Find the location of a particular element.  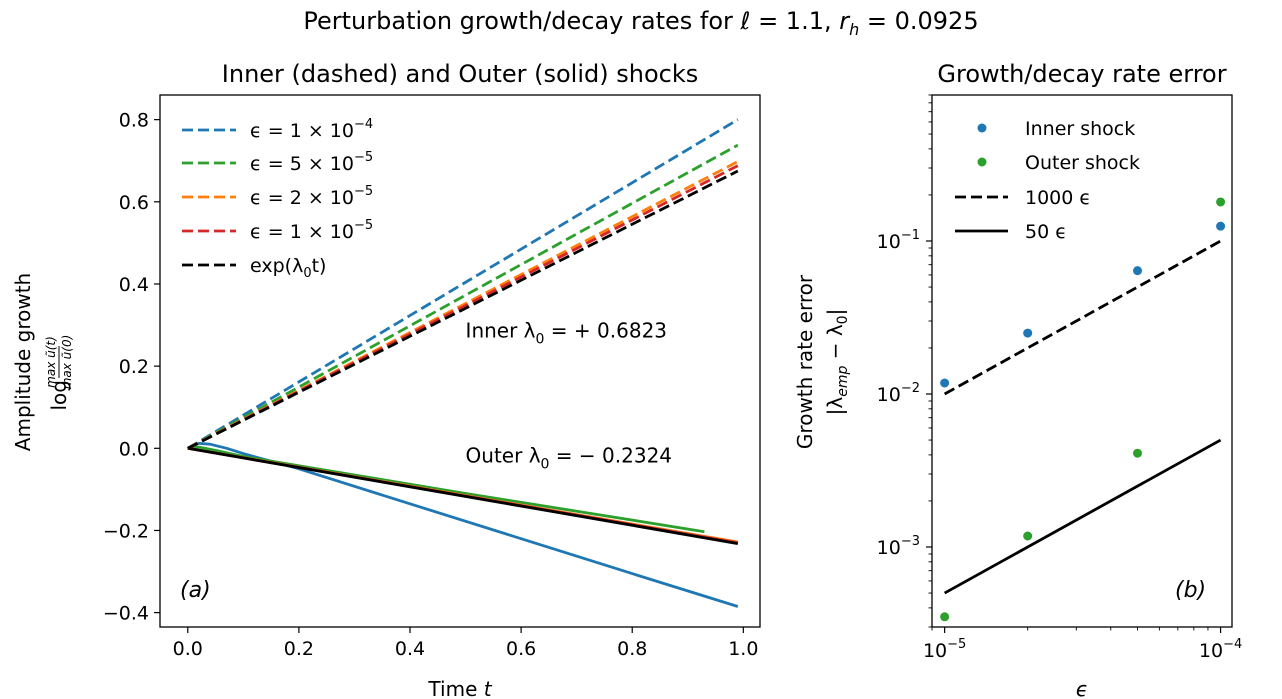

x-tick-label: 1.0 is located at coordinates (743, 649).